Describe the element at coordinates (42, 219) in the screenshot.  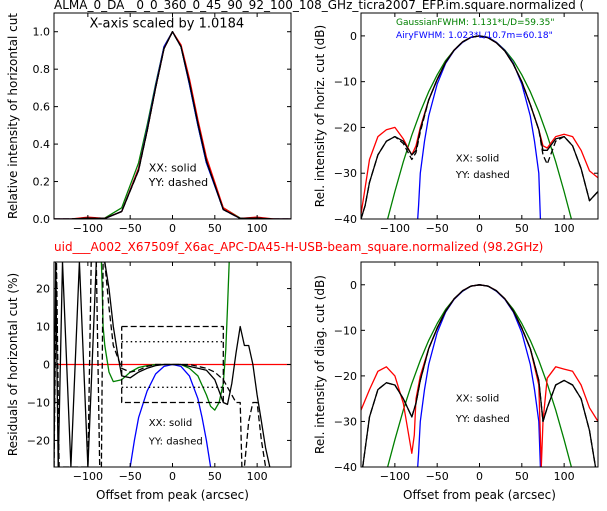
I see `y-tick-label: 0.0` at that location.